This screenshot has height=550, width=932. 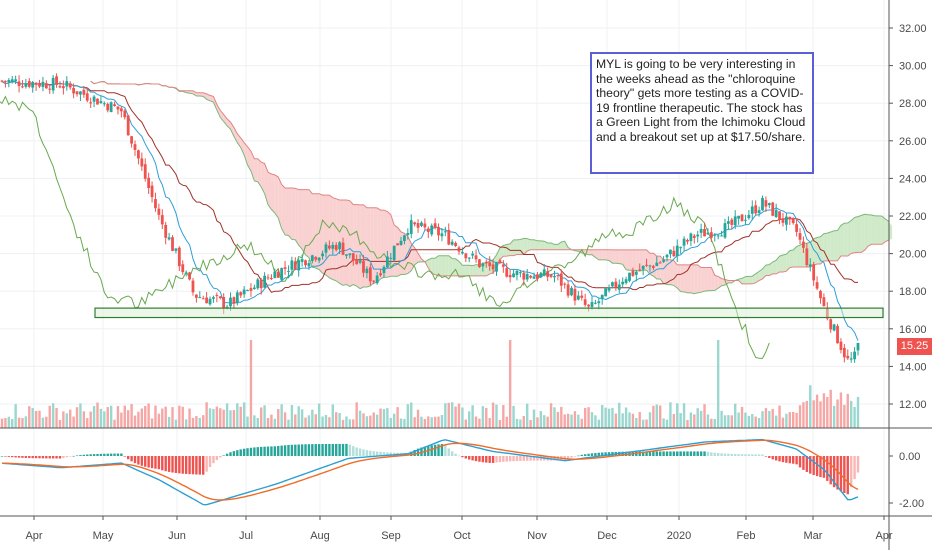 I want to click on time-axis: Apr May Jun Jul Aug Sep Oct Nov Dec 2020 Feb Mar Apr, so click(x=459, y=529).